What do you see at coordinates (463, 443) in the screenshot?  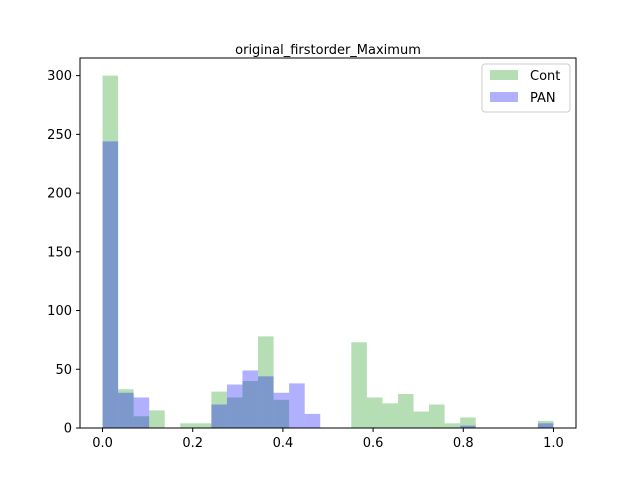 I see `x-tick-label: 0.8` at bounding box center [463, 443].